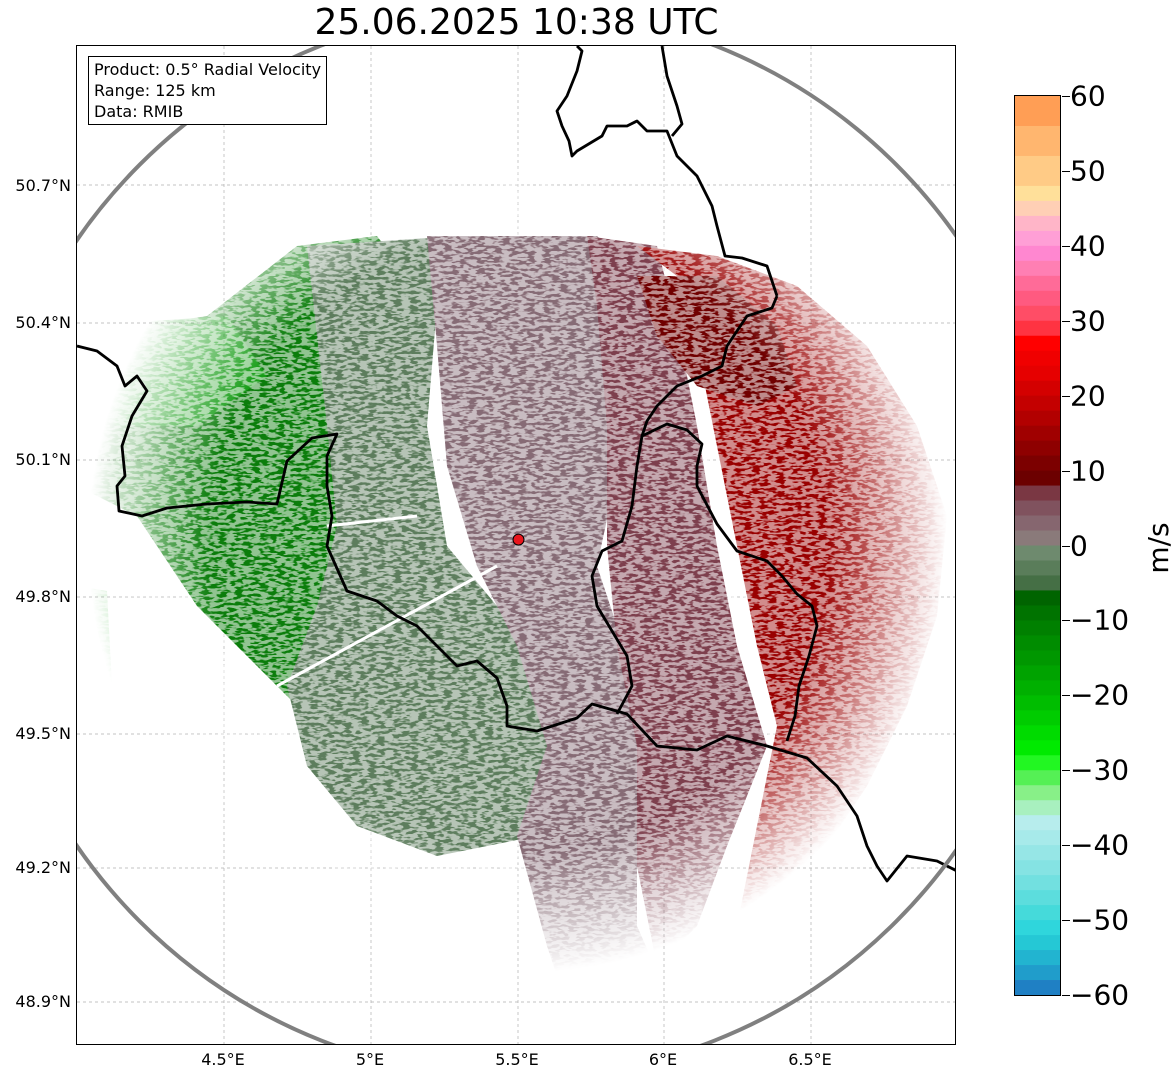 This screenshot has width=1171, height=1081. What do you see at coordinates (663, 1059) in the screenshot?
I see `lon-tick-label: 6°E` at bounding box center [663, 1059].